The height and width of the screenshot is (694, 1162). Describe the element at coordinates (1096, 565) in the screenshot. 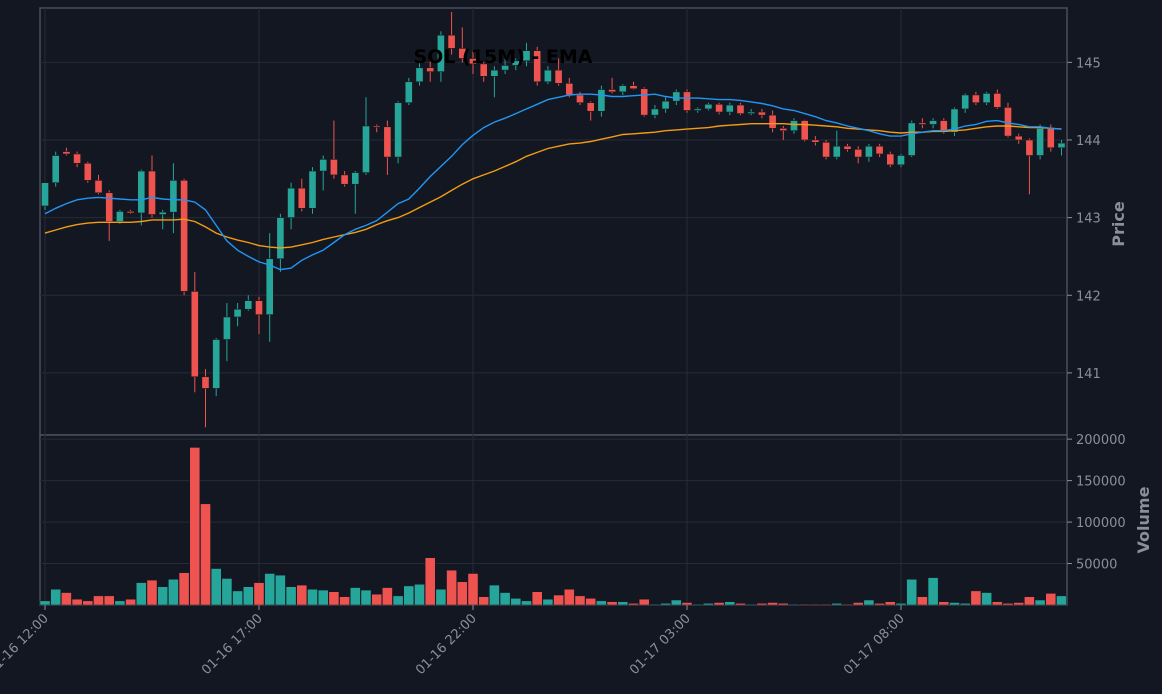

I see `volume-tick-label: 50000` at that location.